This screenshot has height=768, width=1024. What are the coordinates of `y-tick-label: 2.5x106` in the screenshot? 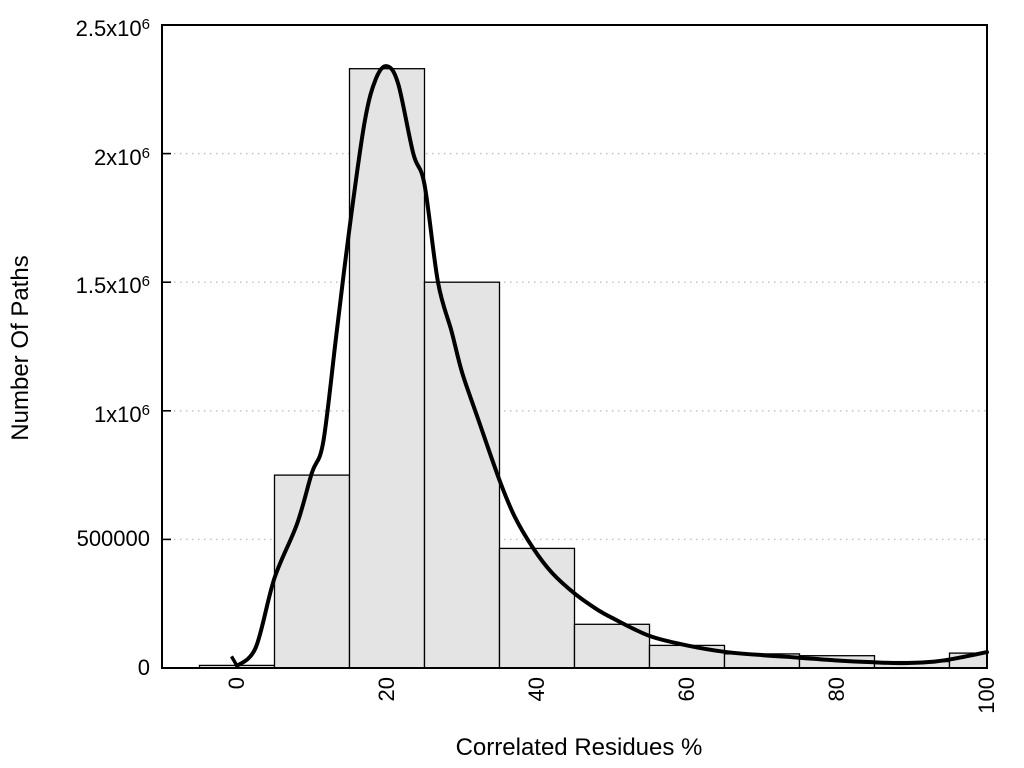 It's located at (112, 28).